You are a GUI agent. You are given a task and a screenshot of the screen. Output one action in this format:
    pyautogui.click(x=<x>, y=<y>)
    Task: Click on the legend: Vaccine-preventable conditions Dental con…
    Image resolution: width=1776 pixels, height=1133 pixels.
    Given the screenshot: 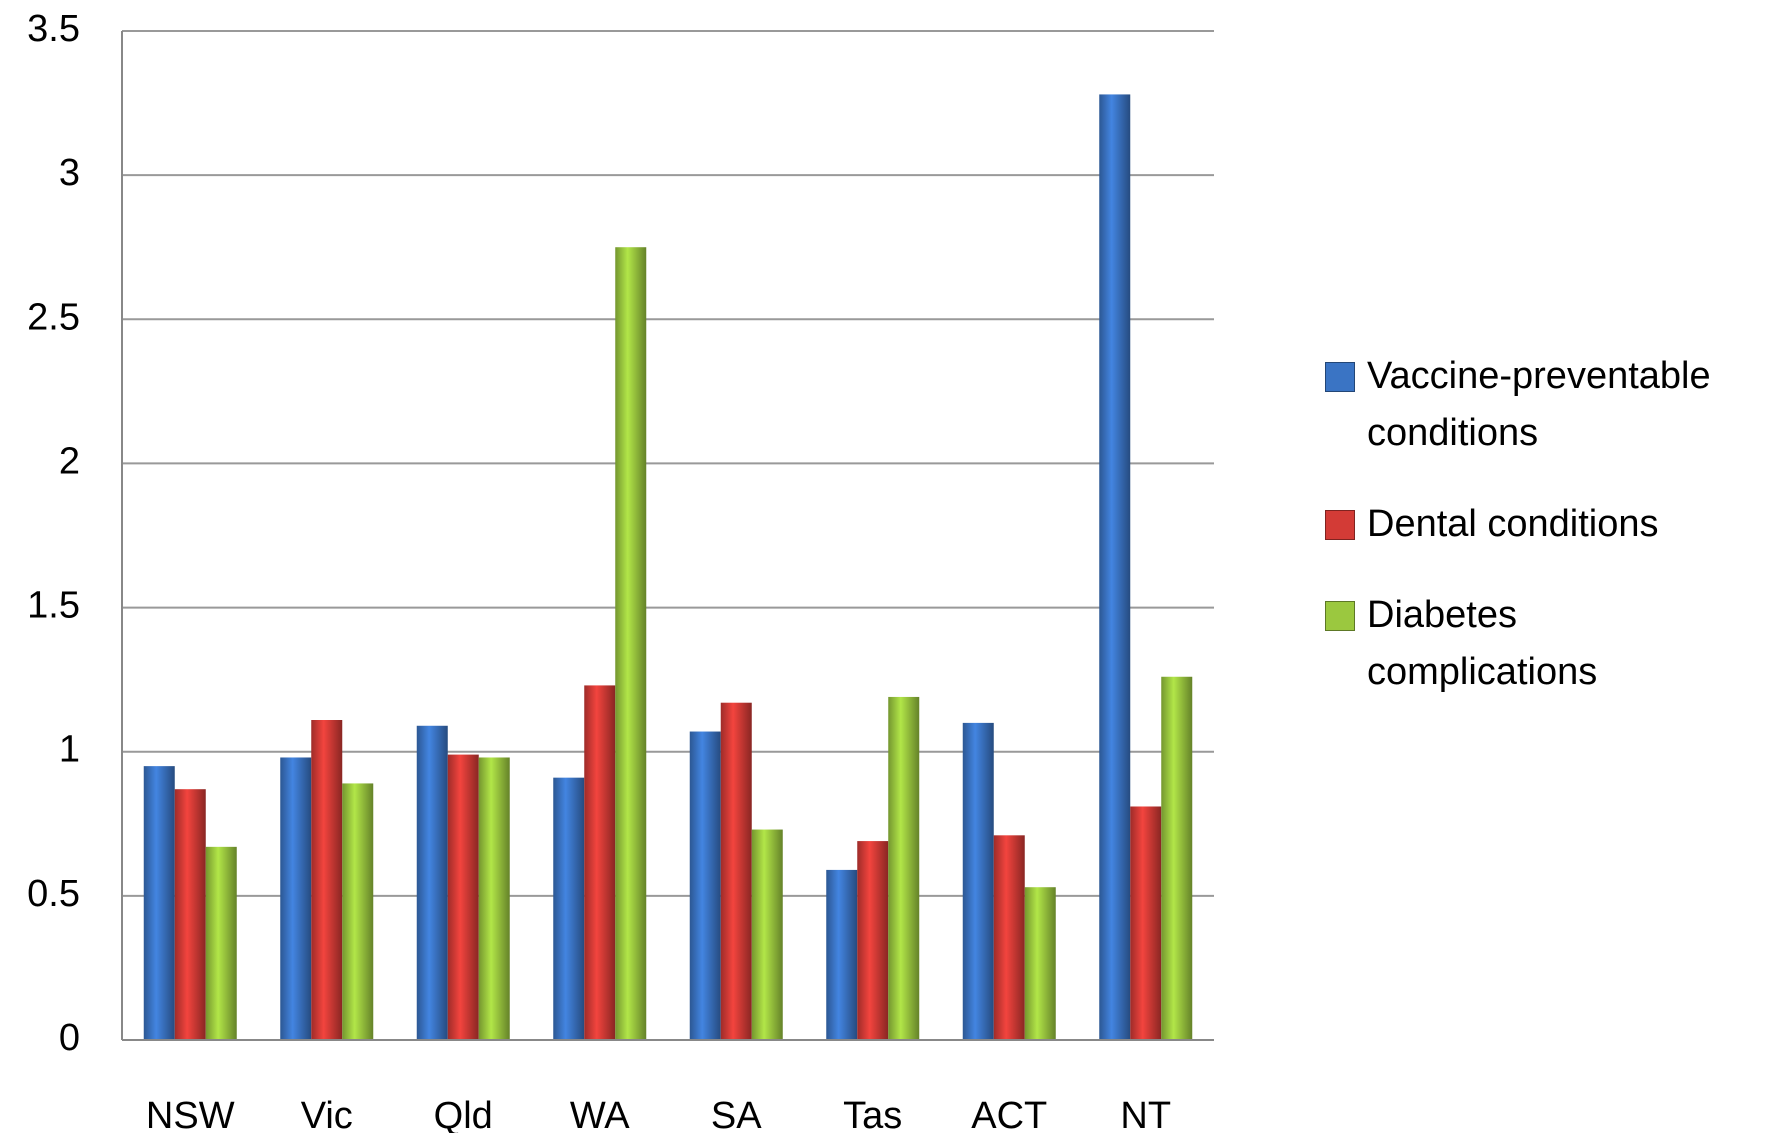 What is the action you would take?
    pyautogui.click(x=1545, y=545)
    